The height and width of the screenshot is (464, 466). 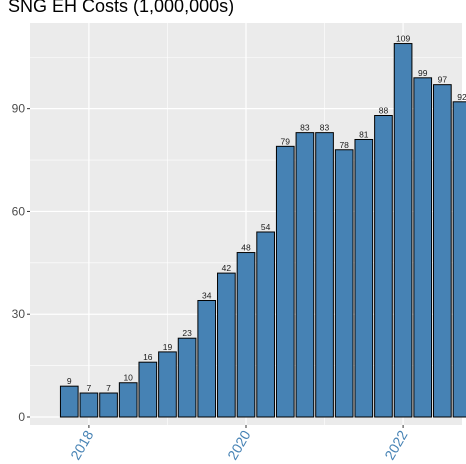 What do you see at coordinates (69, 381) in the screenshot?
I see `bar-value-label: 9` at bounding box center [69, 381].